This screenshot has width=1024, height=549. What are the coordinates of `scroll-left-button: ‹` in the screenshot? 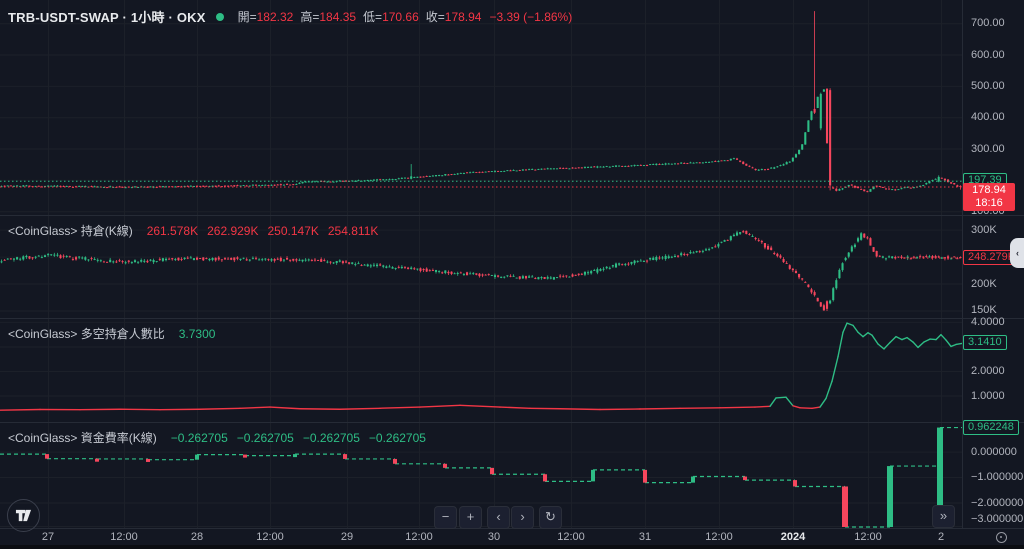 It's located at (498, 517).